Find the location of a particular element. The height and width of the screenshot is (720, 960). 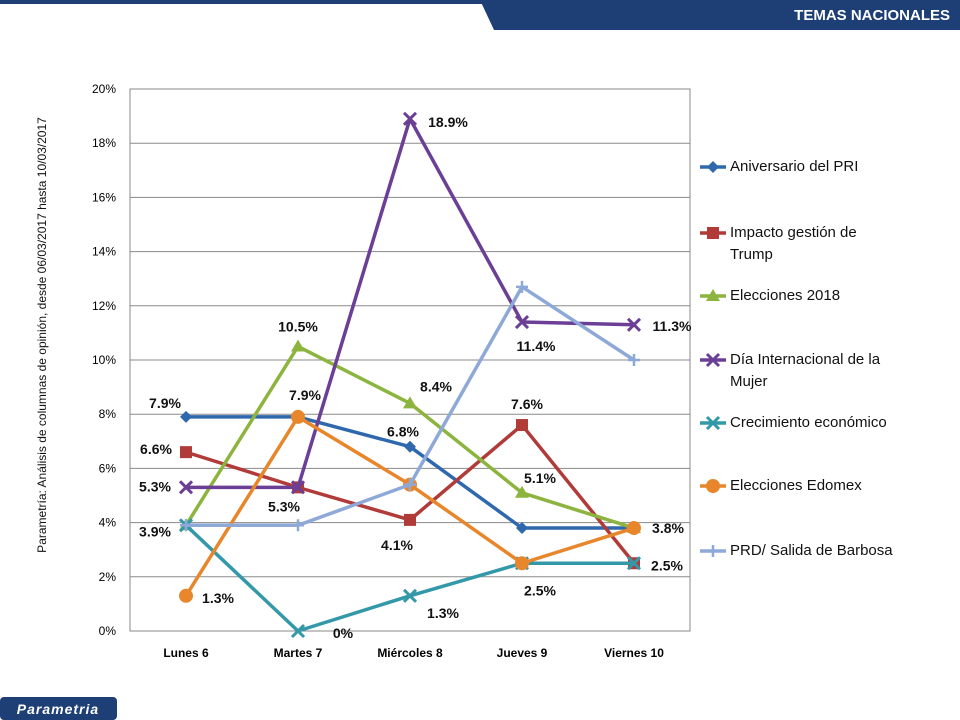

data-label: 11.4% is located at coordinates (536, 346).